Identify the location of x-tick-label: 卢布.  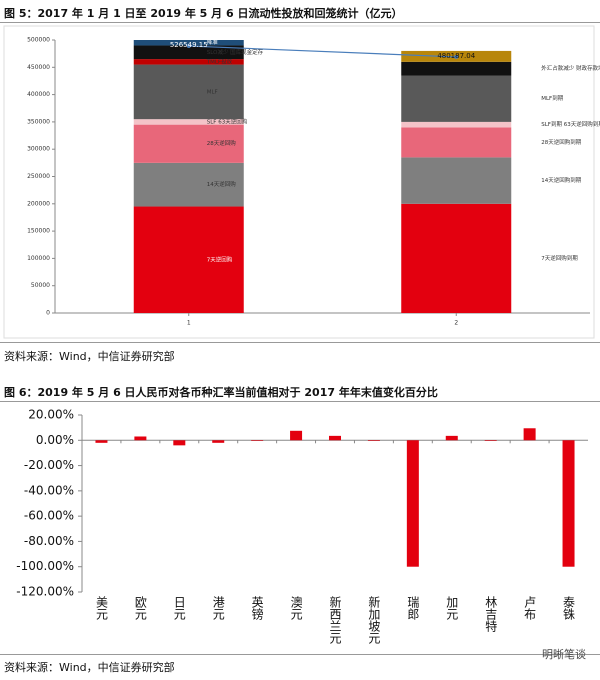
(530, 608).